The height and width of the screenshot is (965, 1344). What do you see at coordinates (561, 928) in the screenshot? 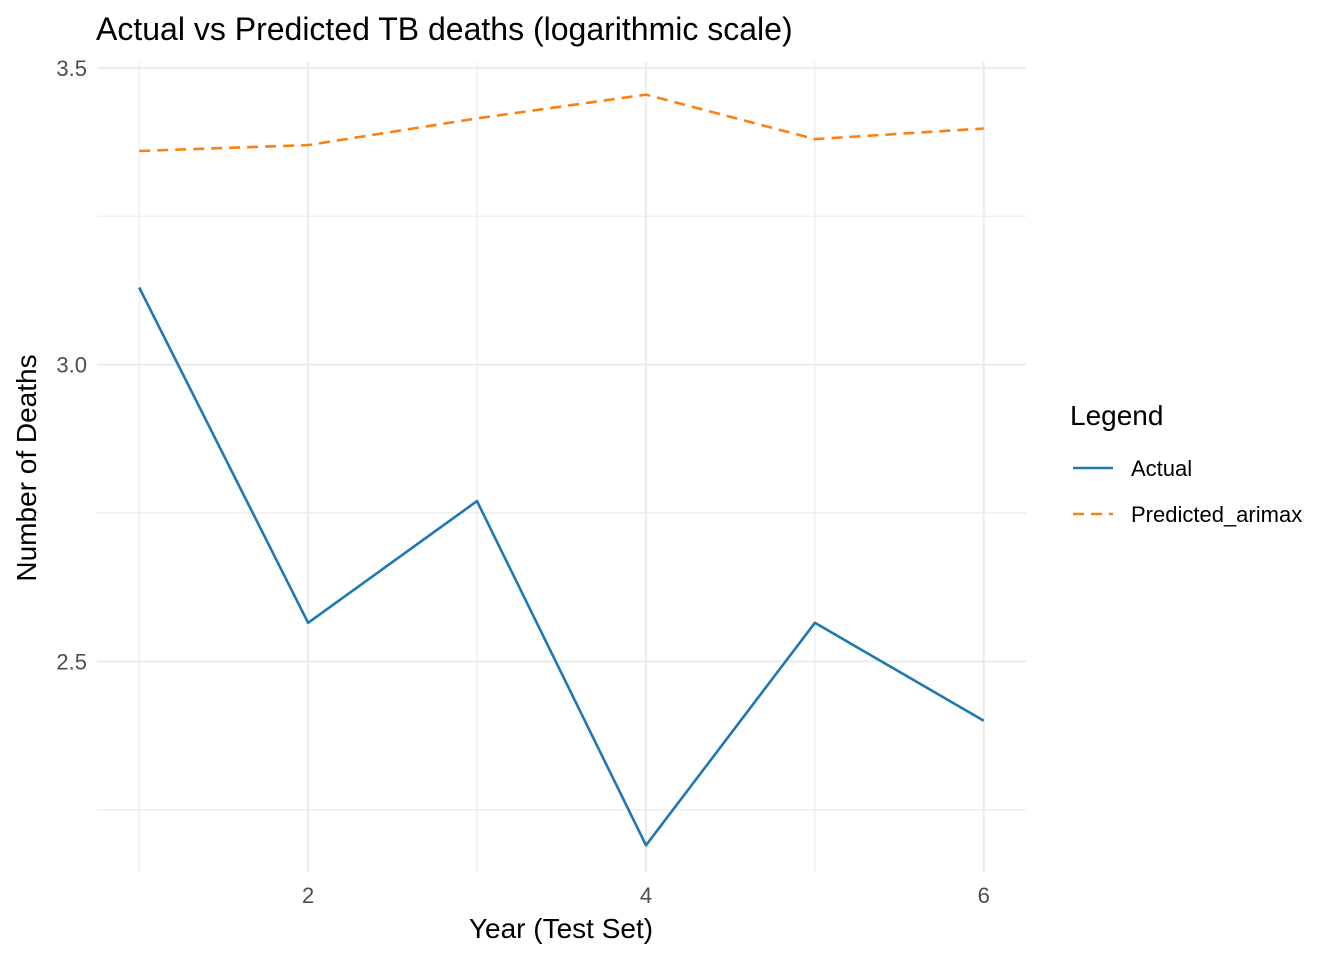
I see `x-axis-title: Year (Test Set)` at bounding box center [561, 928].